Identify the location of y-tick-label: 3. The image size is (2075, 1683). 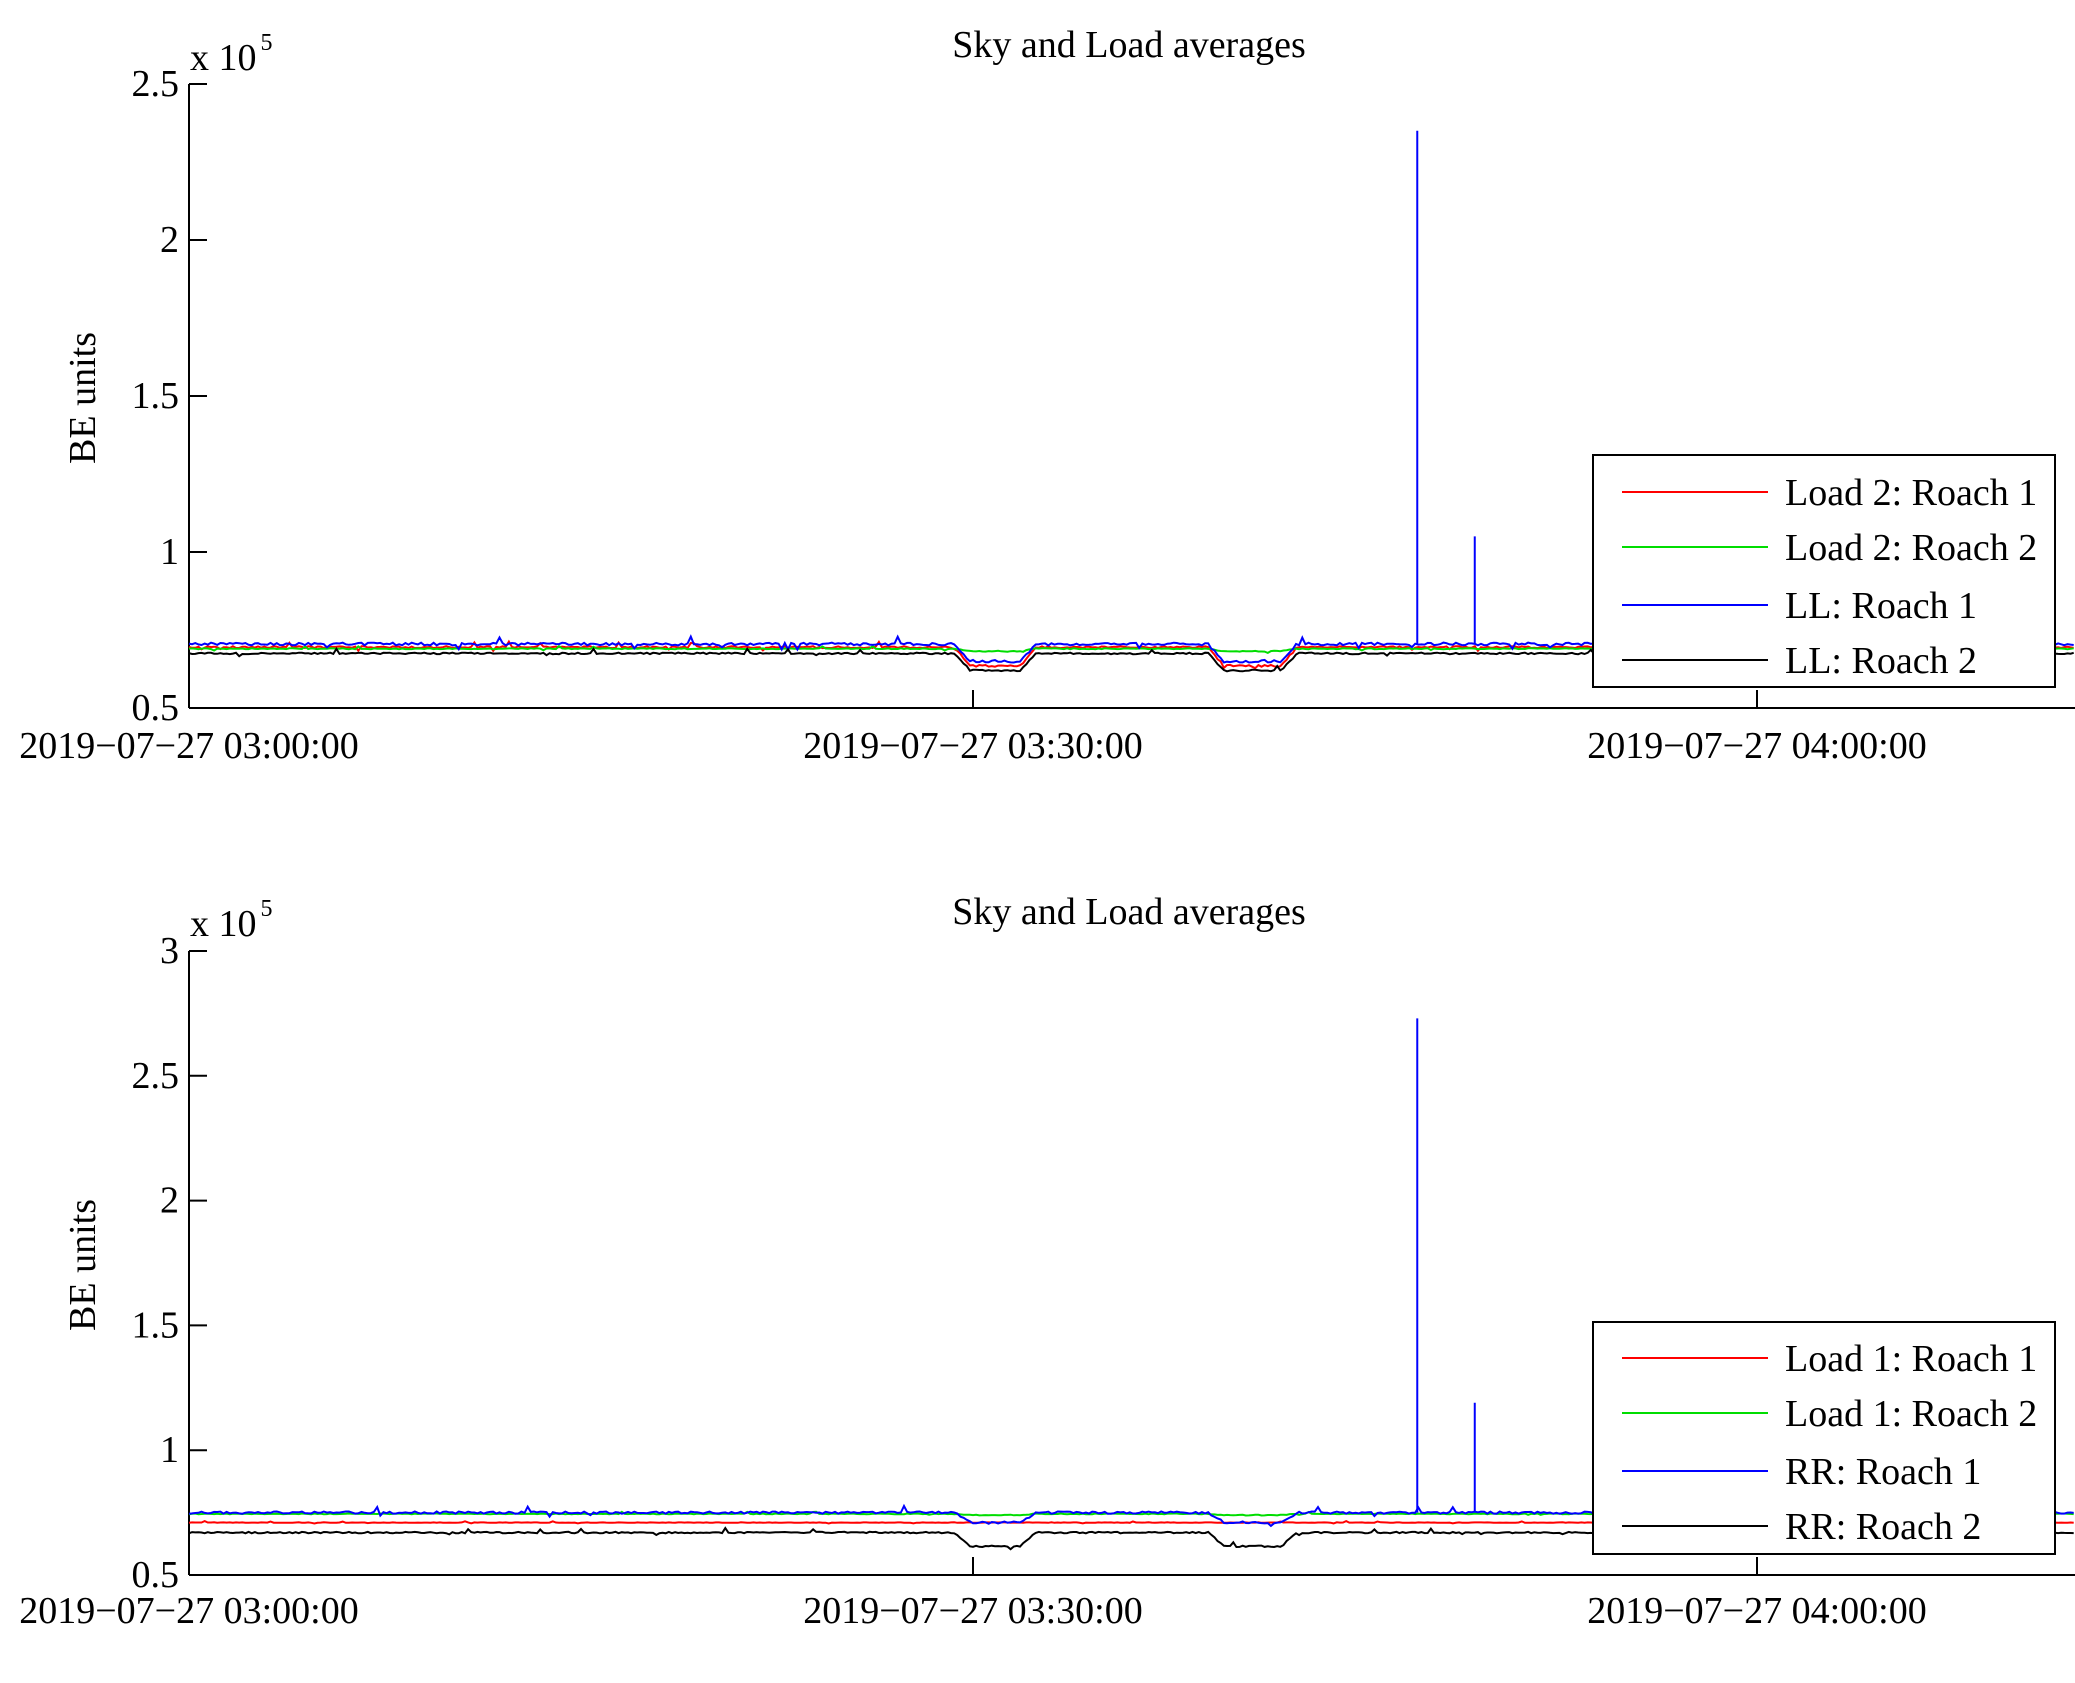
(169, 951).